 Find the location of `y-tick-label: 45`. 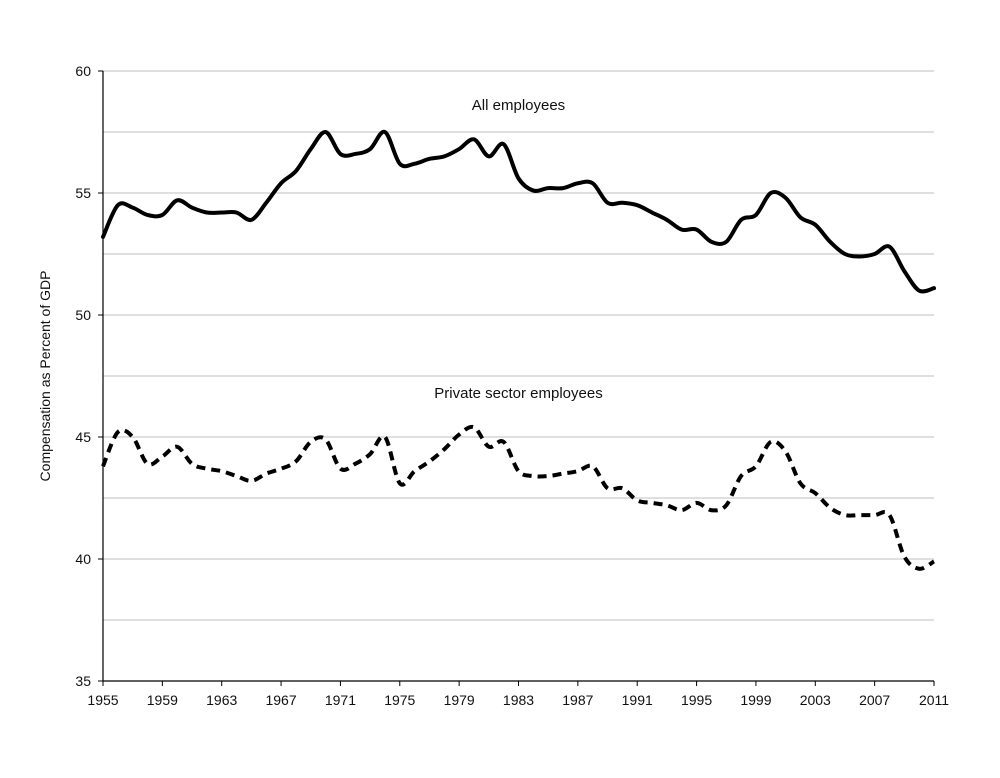

y-tick-label: 45 is located at coordinates (83, 437).